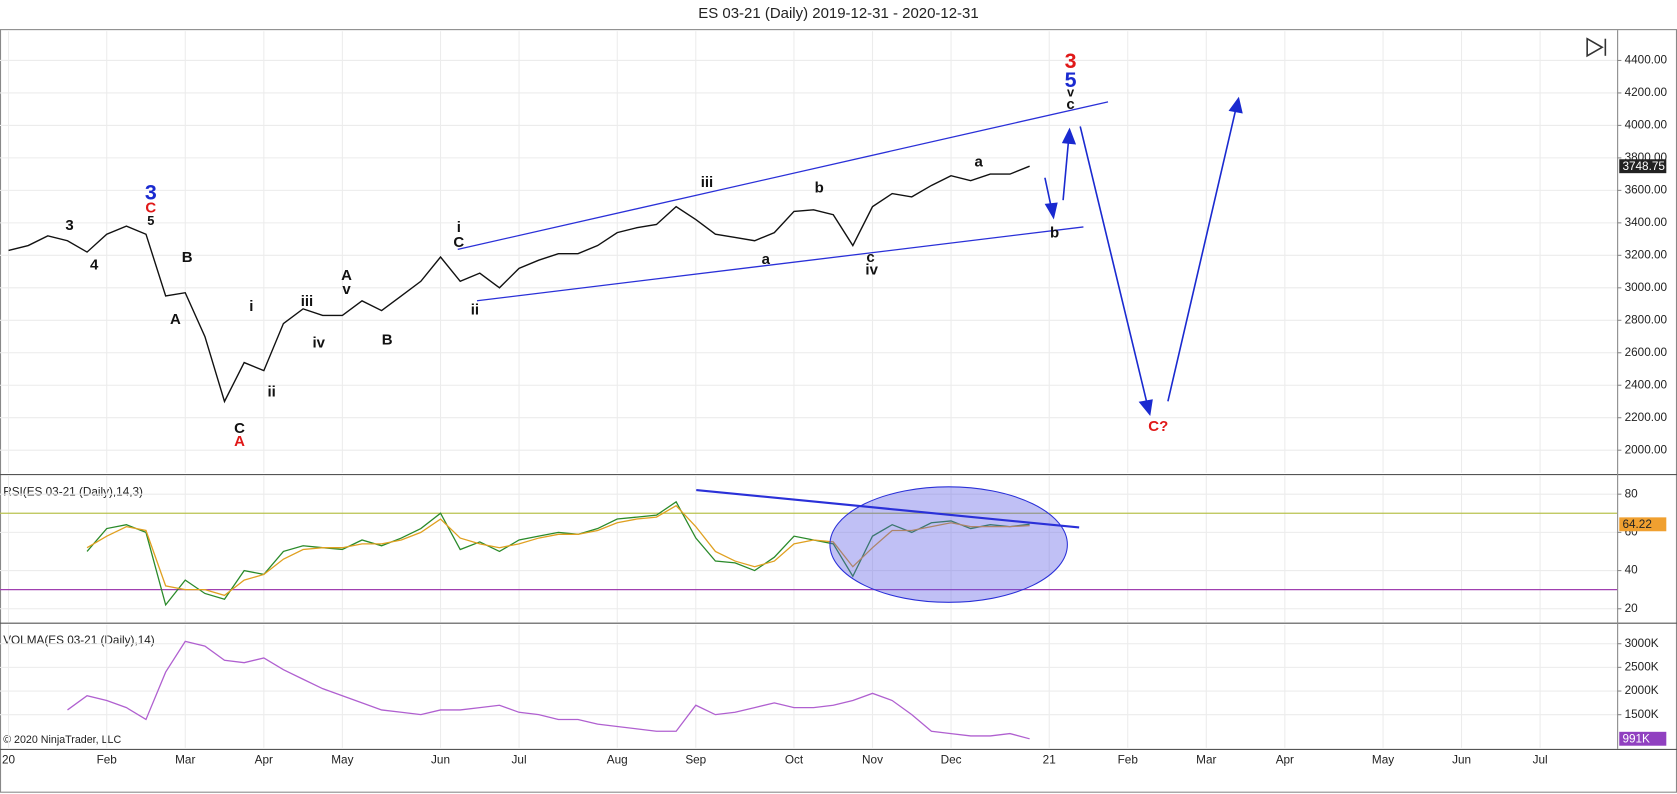 The width and height of the screenshot is (1677, 794). What do you see at coordinates (1632, 493) in the screenshot?
I see `y-tick-label: 80` at bounding box center [1632, 493].